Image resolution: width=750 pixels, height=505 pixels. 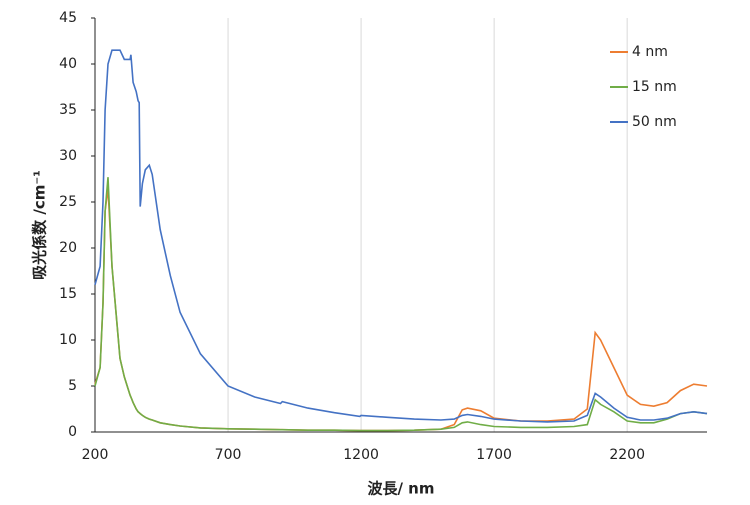 What do you see at coordinates (494, 455) in the screenshot?
I see `x-tick-label: 1700` at bounding box center [494, 455].